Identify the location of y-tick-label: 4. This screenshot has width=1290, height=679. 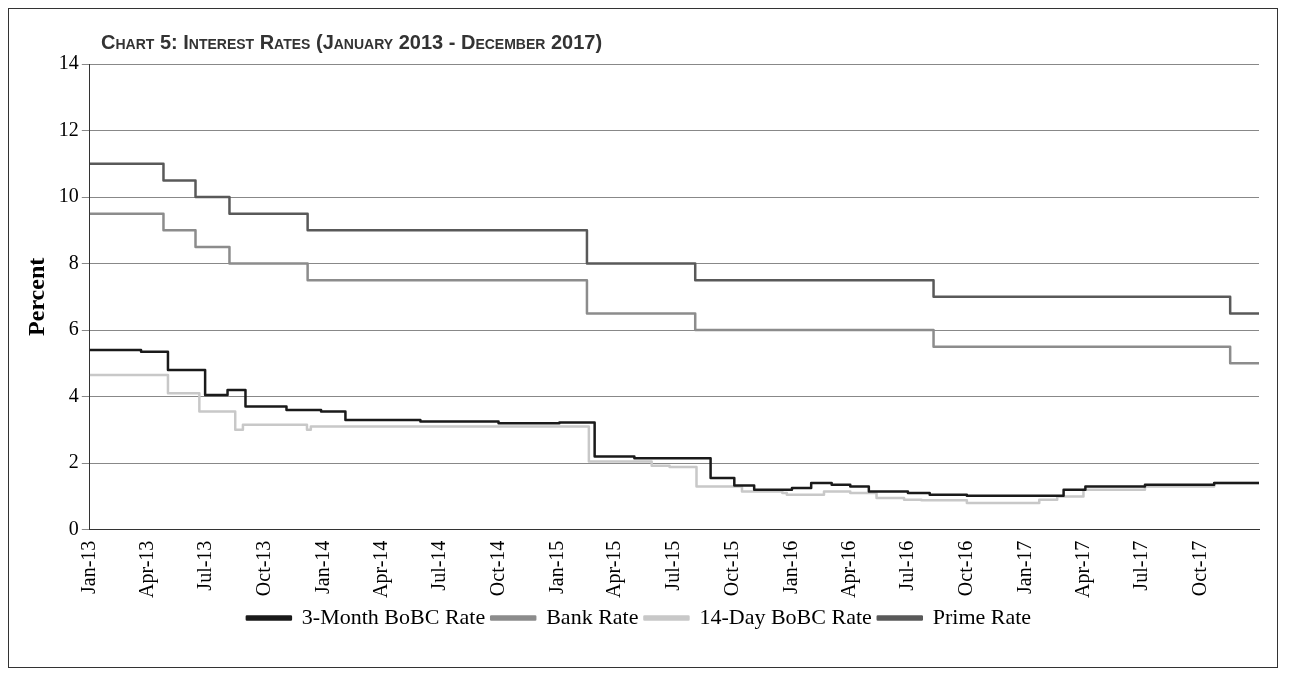
(73, 394).